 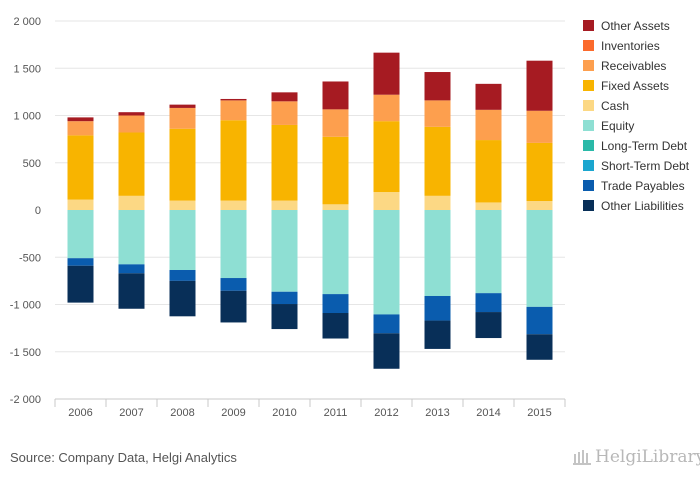 What do you see at coordinates (30, 258) in the screenshot?
I see `y-tick-label: -500` at bounding box center [30, 258].